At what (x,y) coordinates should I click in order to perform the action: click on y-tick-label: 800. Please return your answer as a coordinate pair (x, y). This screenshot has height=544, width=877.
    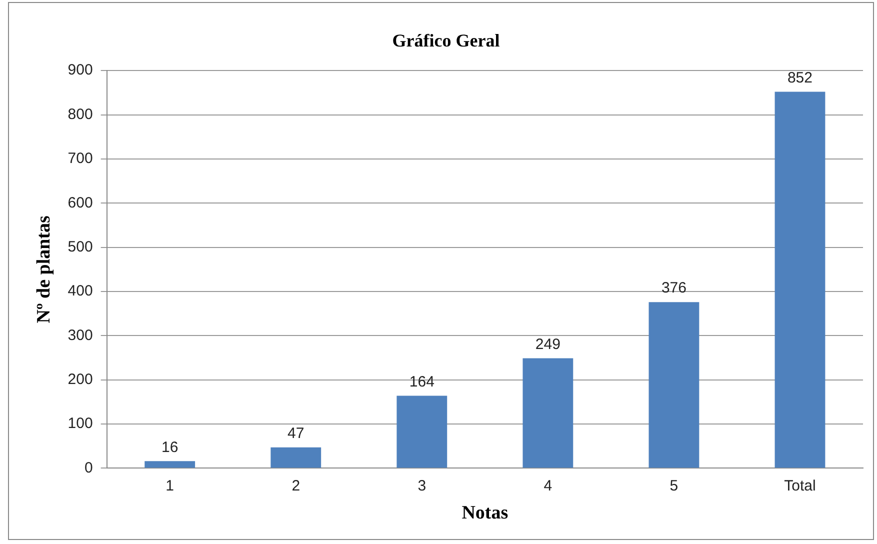
    Looking at the image, I should click on (80, 114).